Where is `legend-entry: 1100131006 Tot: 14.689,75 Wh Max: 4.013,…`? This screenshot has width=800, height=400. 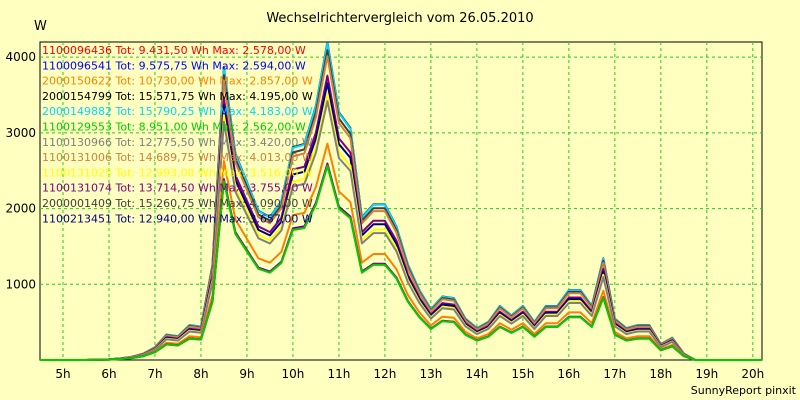
legend-entry: 1100131006 Tot: 14.689,75 Wh Max: 4.013,… is located at coordinates (177, 157).